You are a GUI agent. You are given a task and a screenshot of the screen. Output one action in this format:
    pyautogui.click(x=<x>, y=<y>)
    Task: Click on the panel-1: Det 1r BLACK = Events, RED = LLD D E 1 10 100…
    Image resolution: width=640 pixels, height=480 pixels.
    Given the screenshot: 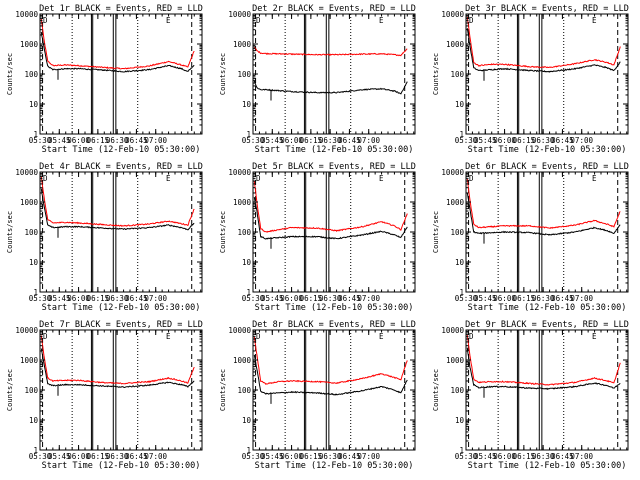 What is the action you would take?
    pyautogui.click(x=104, y=79)
    